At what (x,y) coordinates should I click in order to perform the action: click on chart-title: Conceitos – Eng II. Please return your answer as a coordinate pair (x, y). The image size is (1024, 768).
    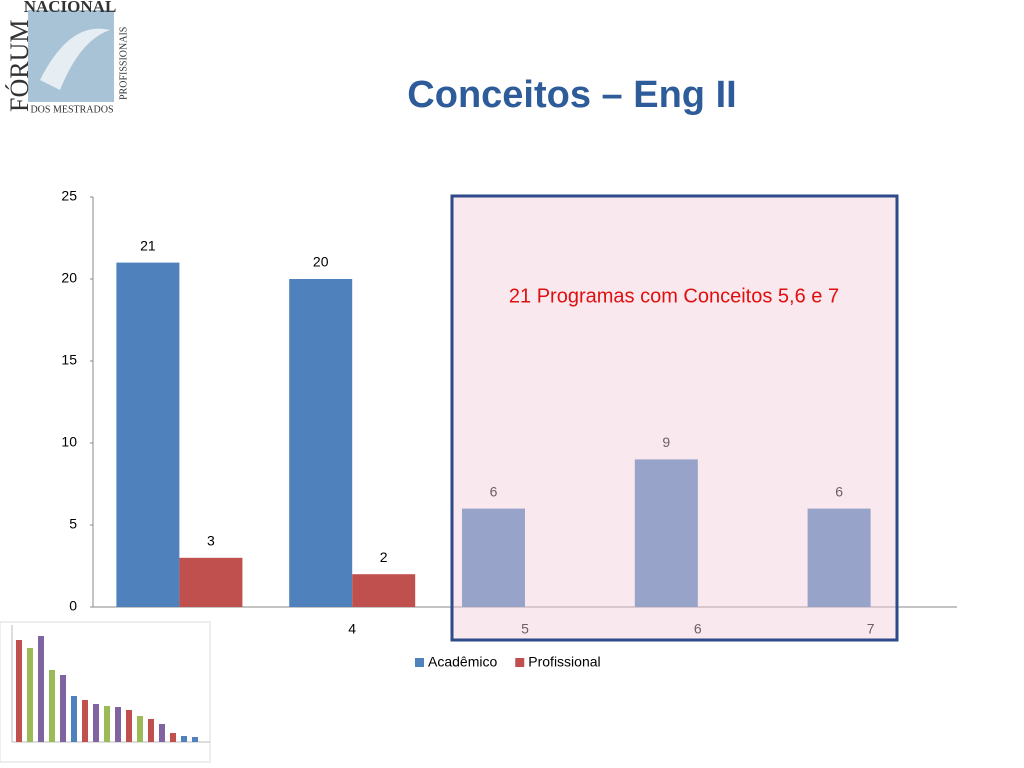
    Looking at the image, I should click on (571, 95).